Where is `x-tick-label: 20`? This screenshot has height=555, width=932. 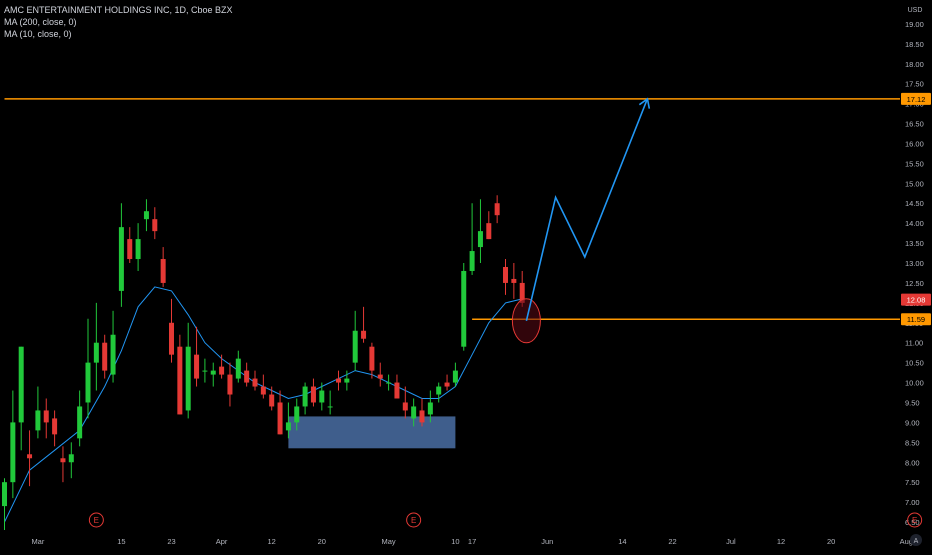 x-tick-label: 20 is located at coordinates (831, 541).